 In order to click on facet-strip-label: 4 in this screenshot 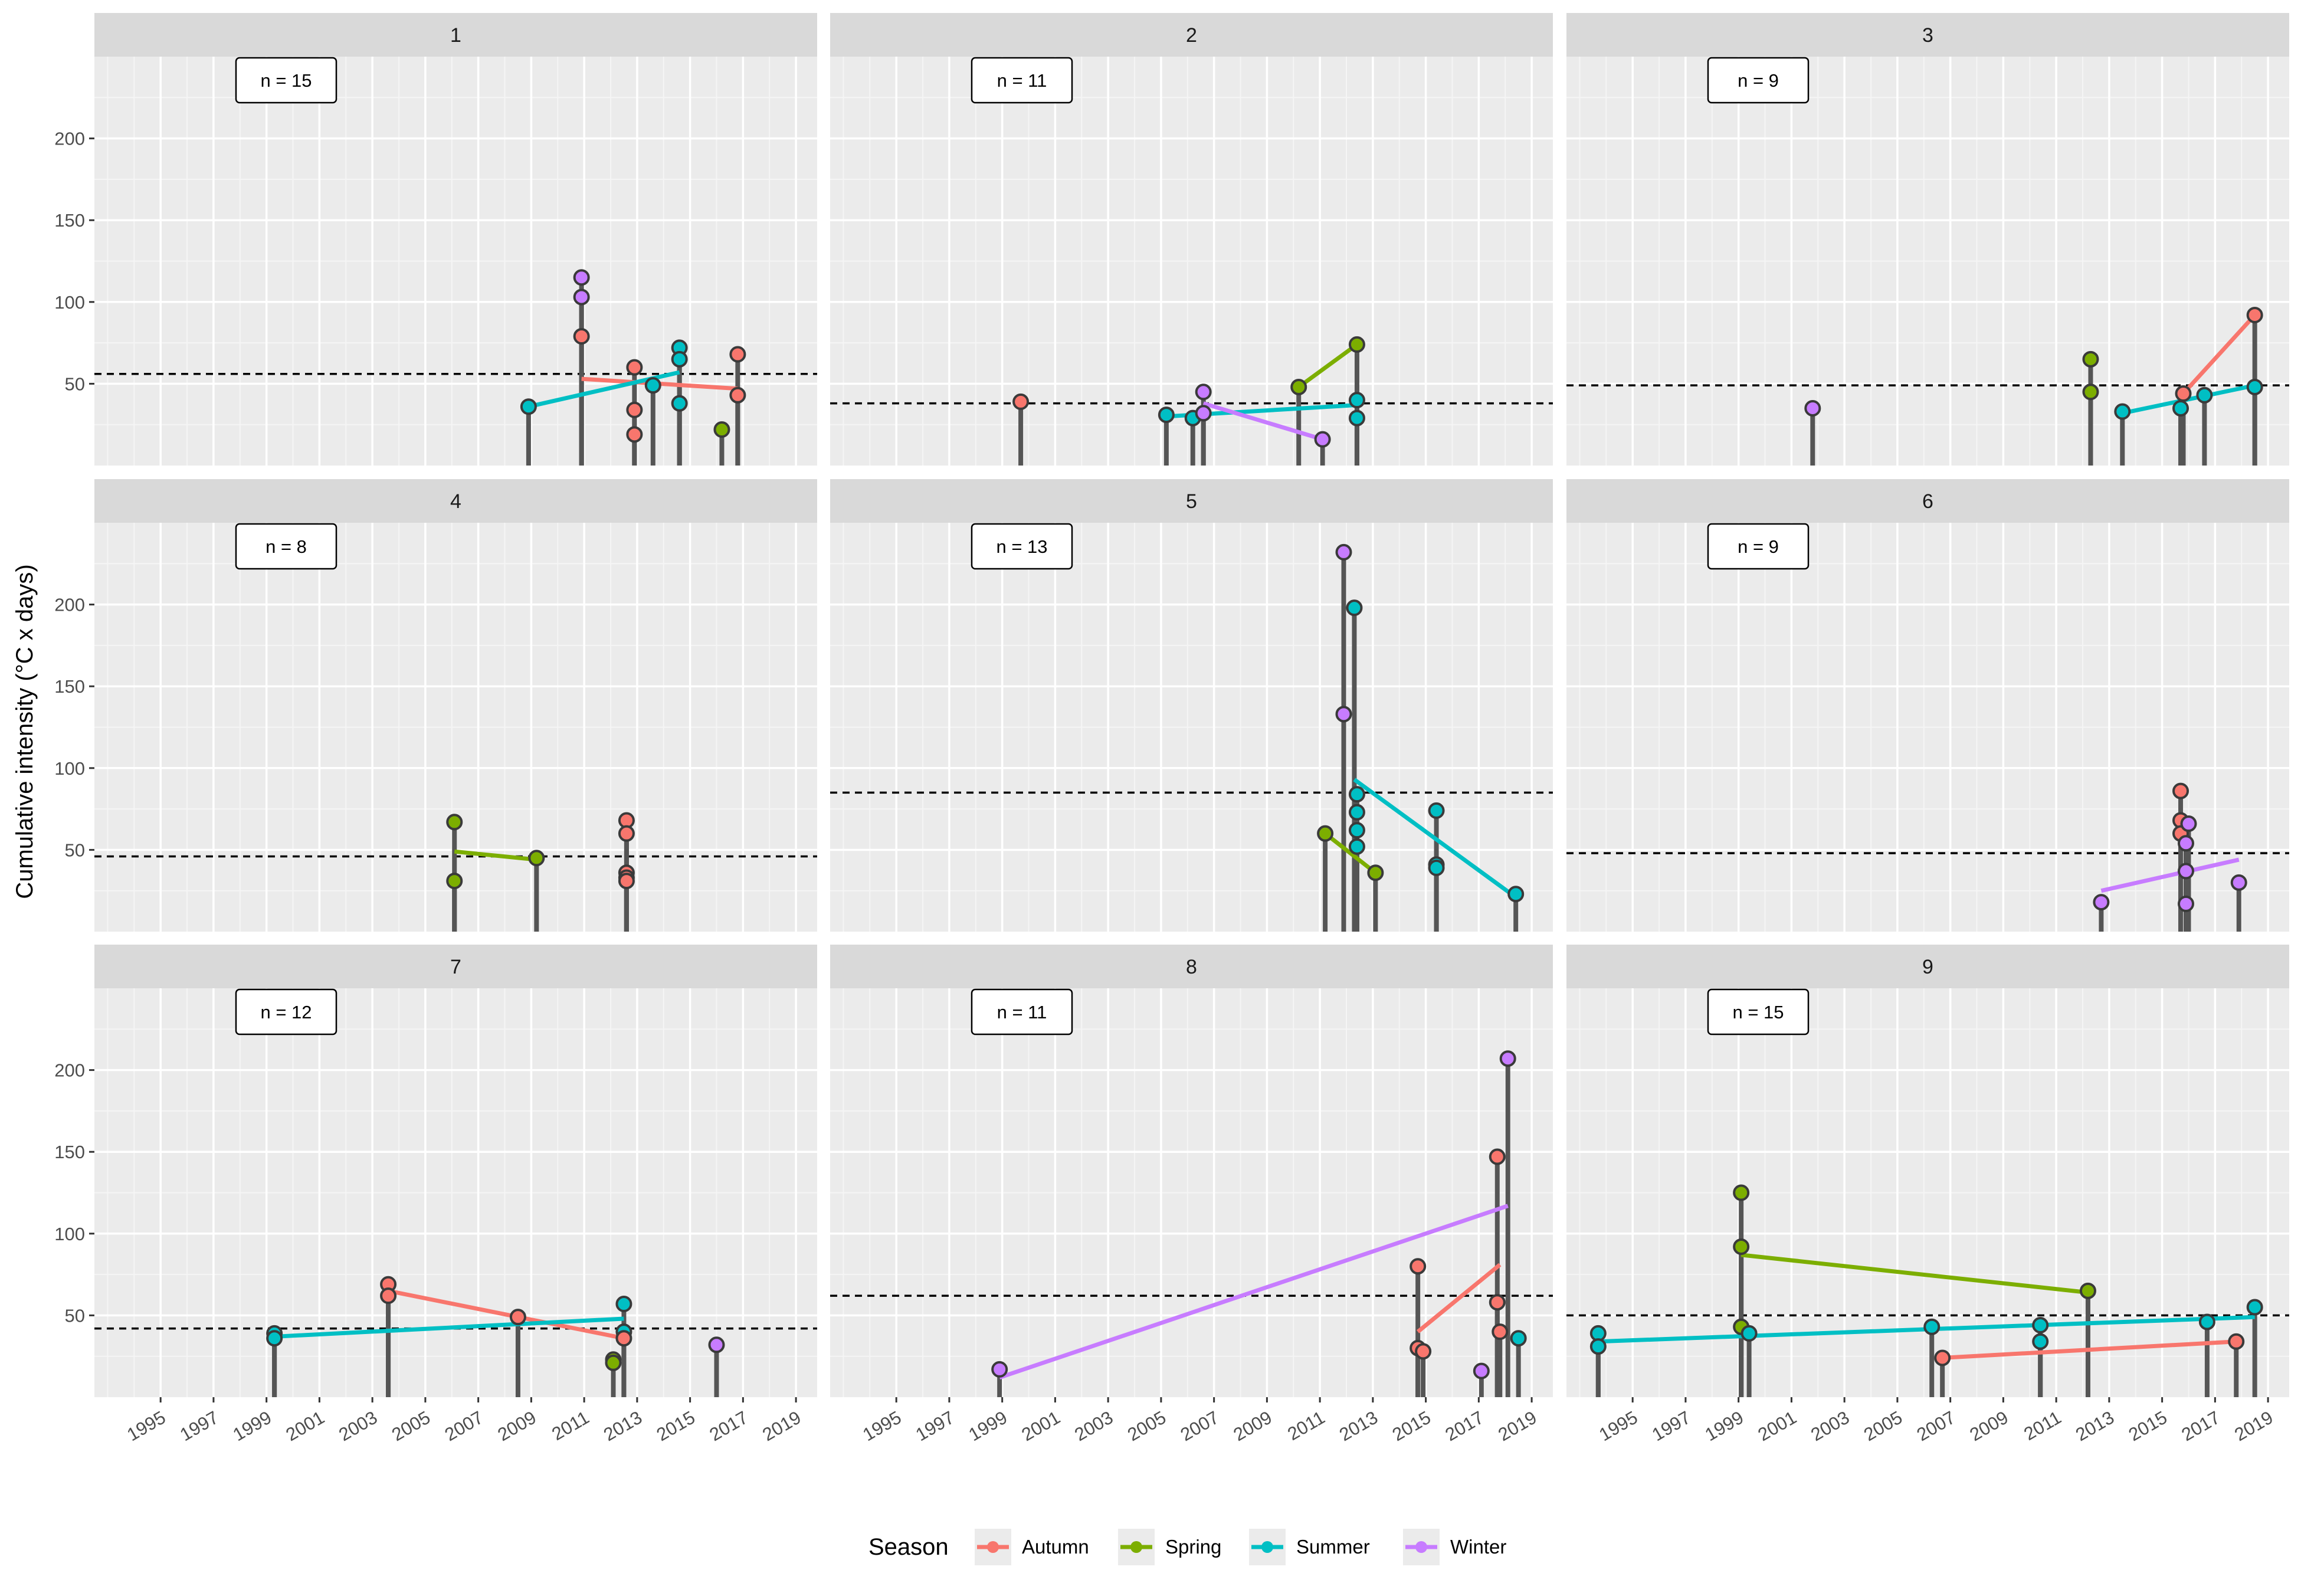, I will do `click(455, 501)`.